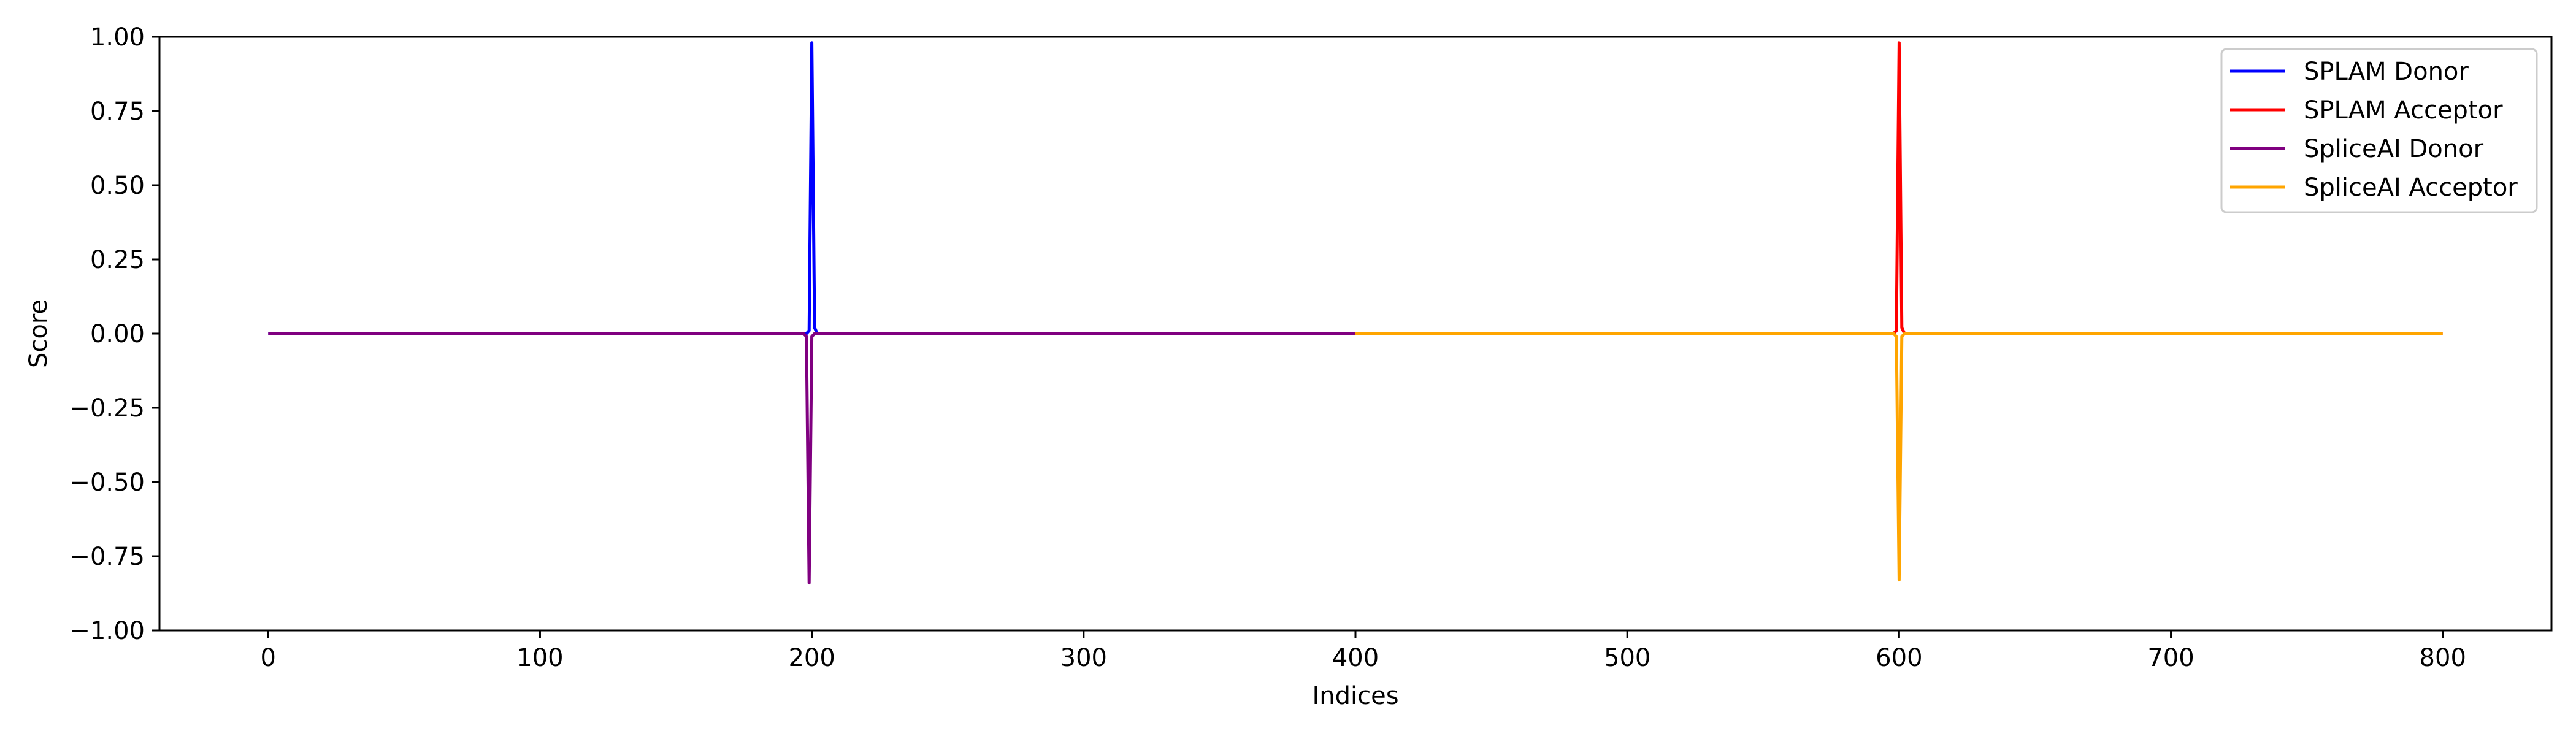  What do you see at coordinates (1355, 658) in the screenshot?
I see `x-tick-label: 400` at bounding box center [1355, 658].